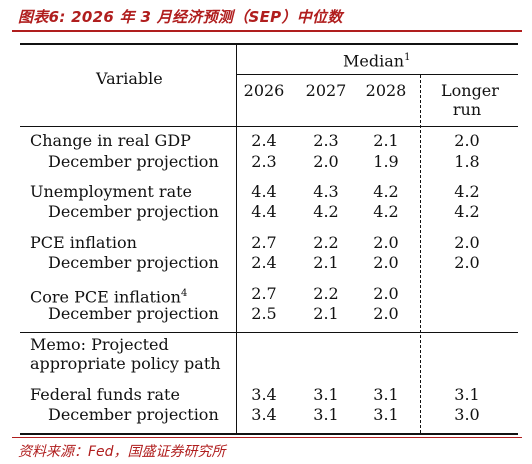 The width and height of the screenshot is (532, 464). I want to click on fed-row-1-label: December projection, so click(133, 415).